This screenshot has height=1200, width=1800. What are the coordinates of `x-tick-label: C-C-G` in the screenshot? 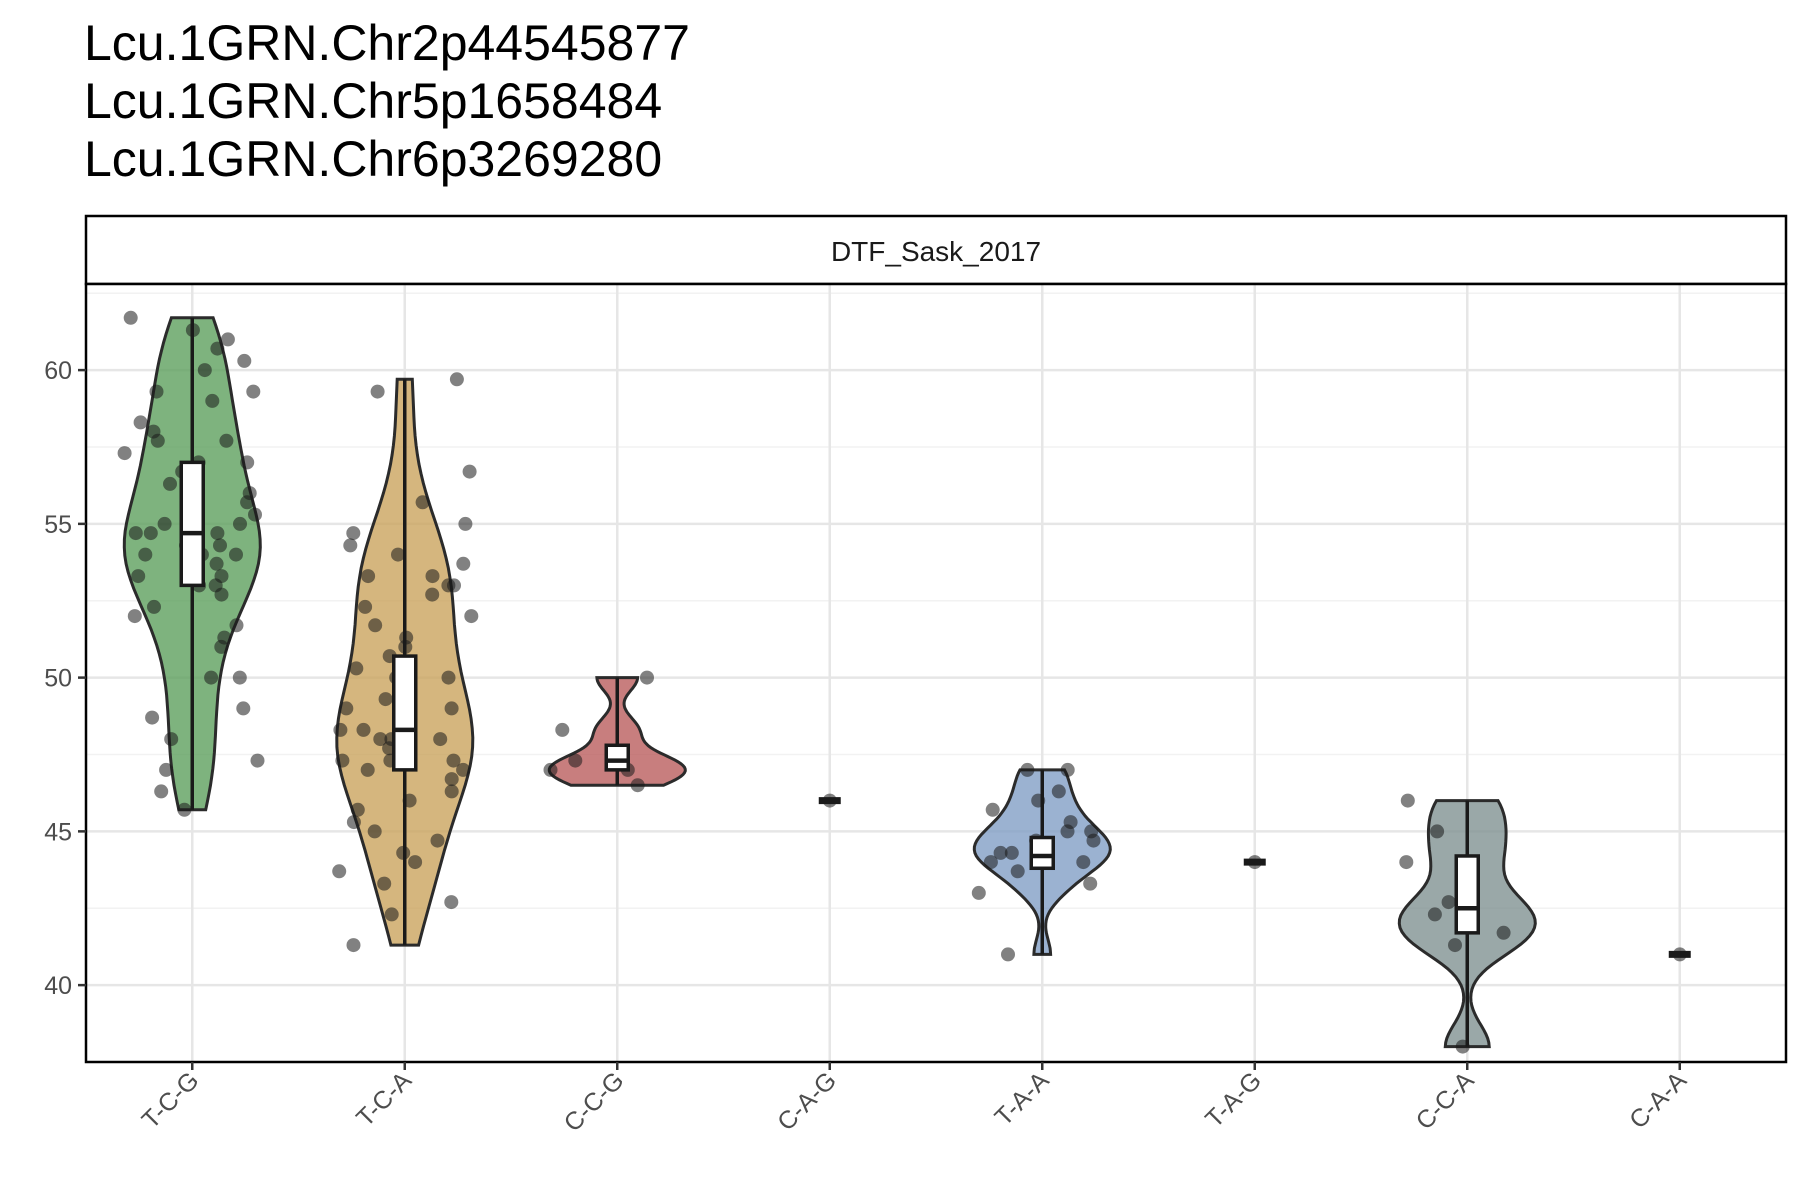 It's located at (594, 1101).